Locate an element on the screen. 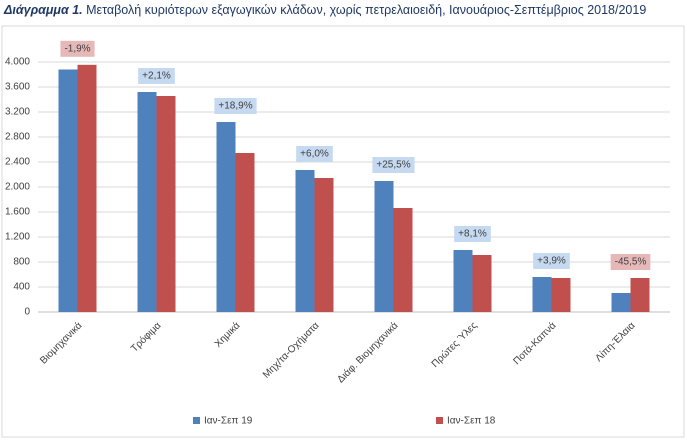  y-tick-label: 400 is located at coordinates (21, 287).